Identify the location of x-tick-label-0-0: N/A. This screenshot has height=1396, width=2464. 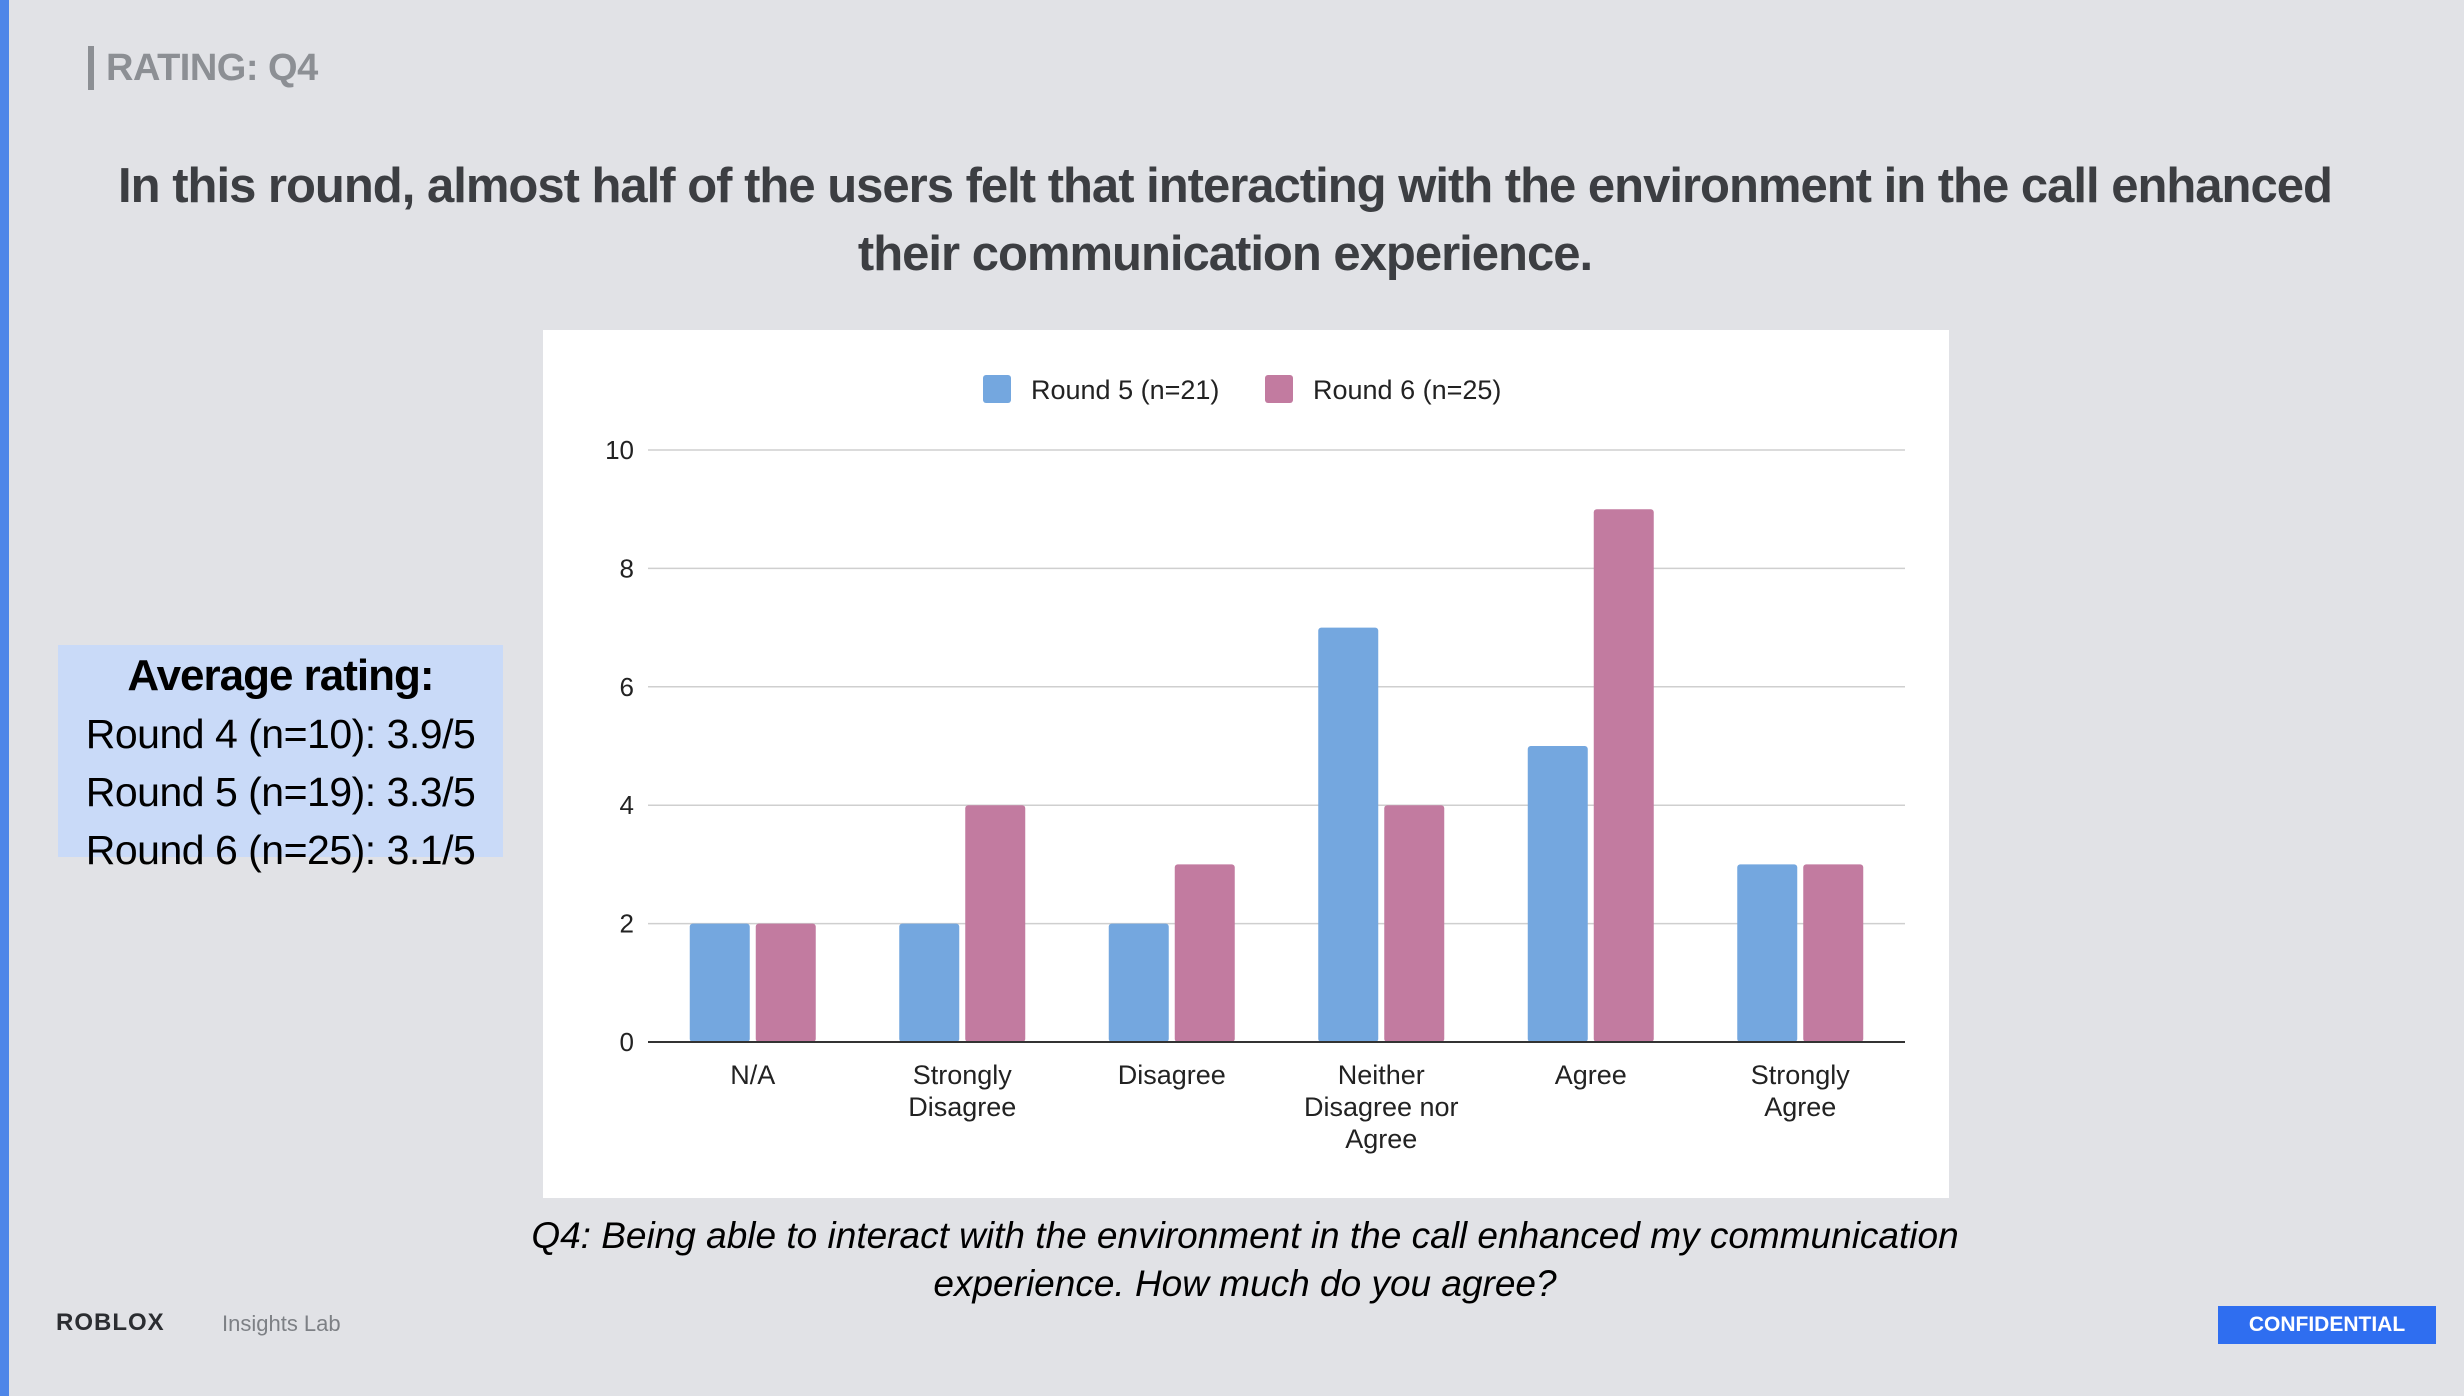
(752, 1075).